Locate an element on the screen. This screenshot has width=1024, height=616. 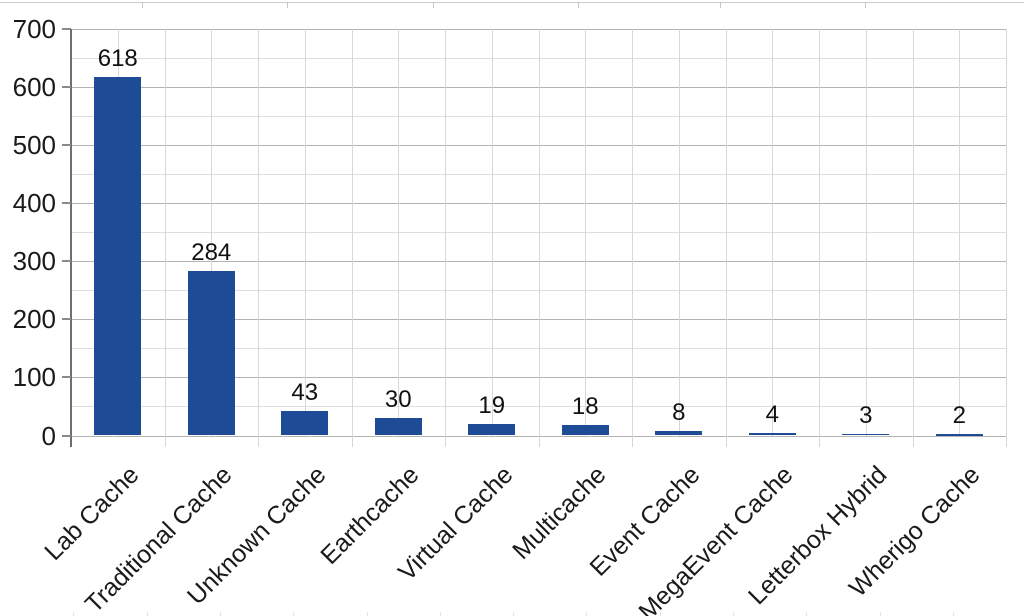
bar-value-label: 18 is located at coordinates (585, 407).